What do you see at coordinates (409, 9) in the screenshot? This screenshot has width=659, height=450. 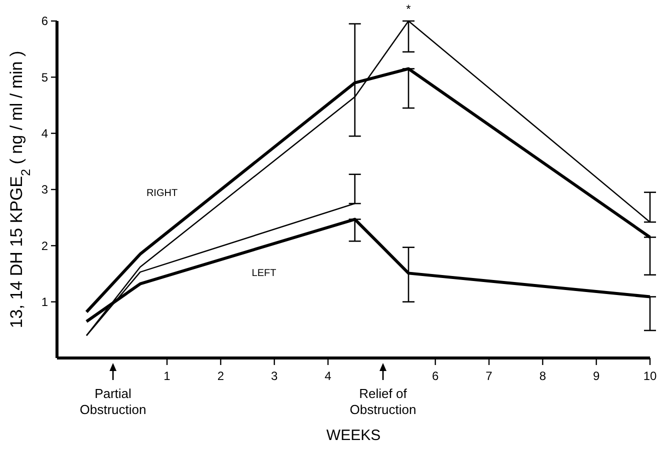 I see `annotation: *` at bounding box center [409, 9].